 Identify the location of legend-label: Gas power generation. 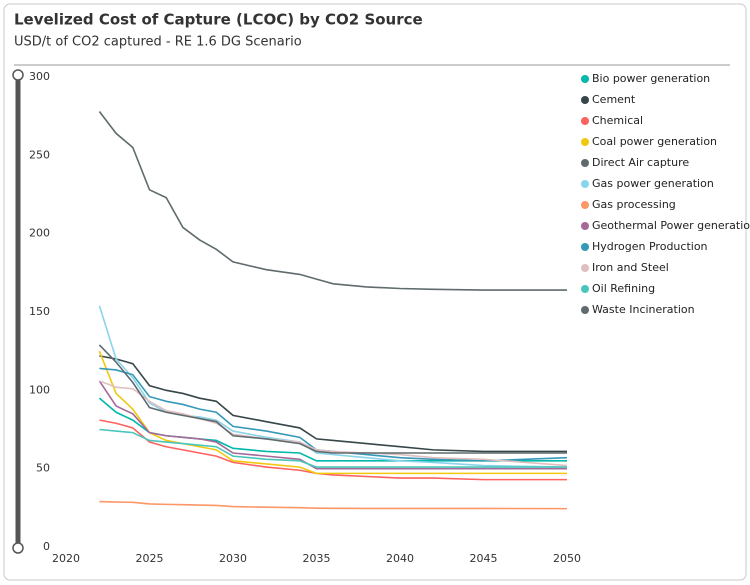
(653, 183).